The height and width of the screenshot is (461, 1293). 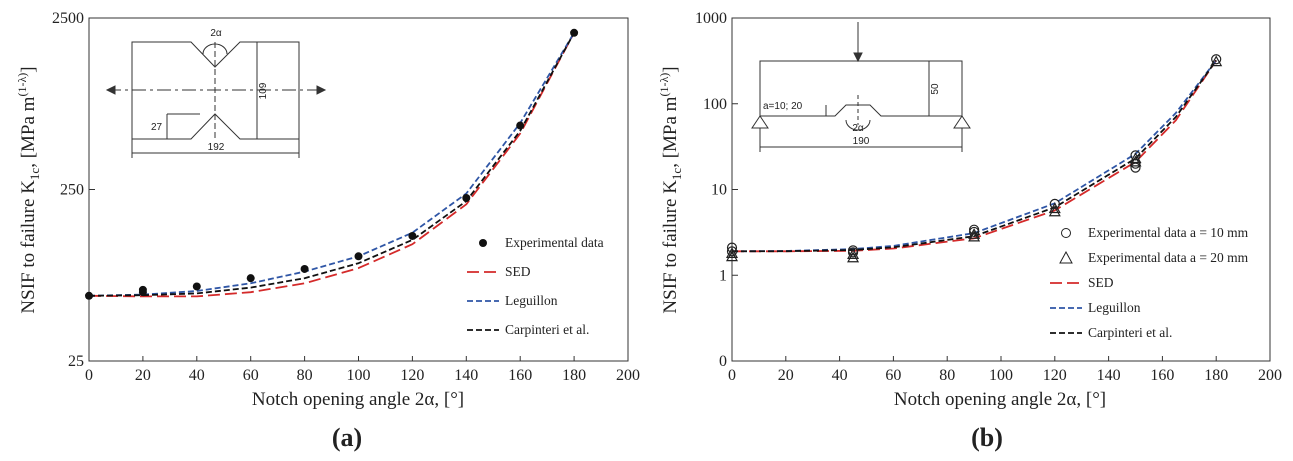 I want to click on y-axis-label-a-main: NSIF to failure K, so click(x=28, y=247).